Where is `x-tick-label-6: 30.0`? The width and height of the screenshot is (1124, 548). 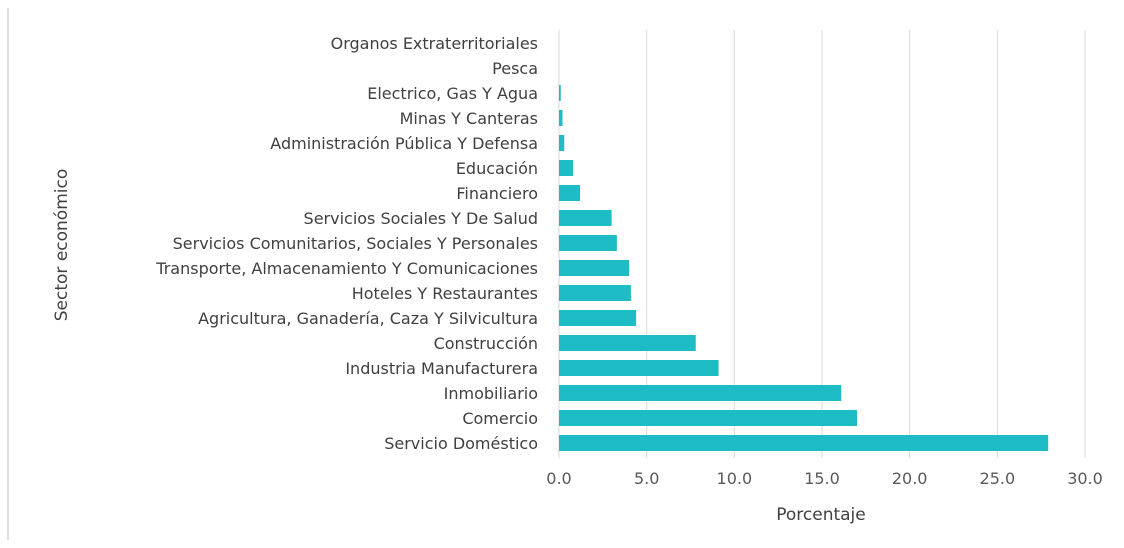 x-tick-label-6: 30.0 is located at coordinates (1085, 478).